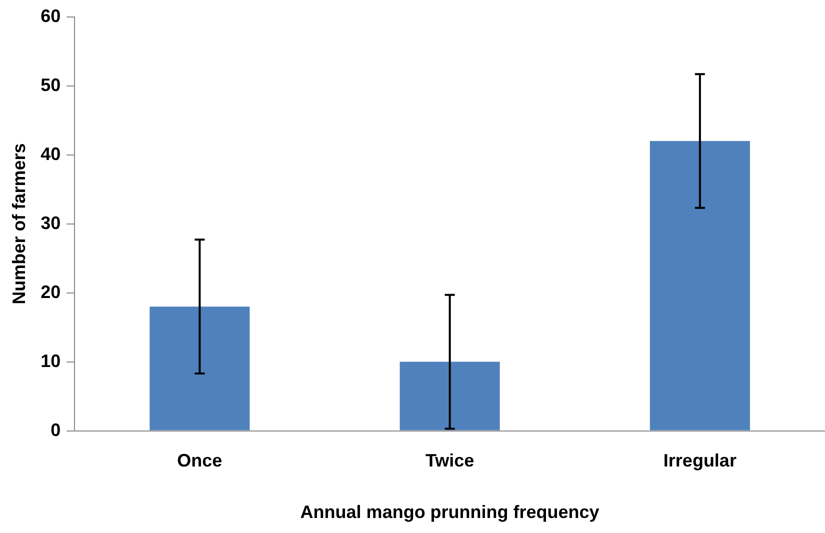 This screenshot has width=825, height=533. Describe the element at coordinates (699, 460) in the screenshot. I see `x-tick-label: Irregular` at that location.